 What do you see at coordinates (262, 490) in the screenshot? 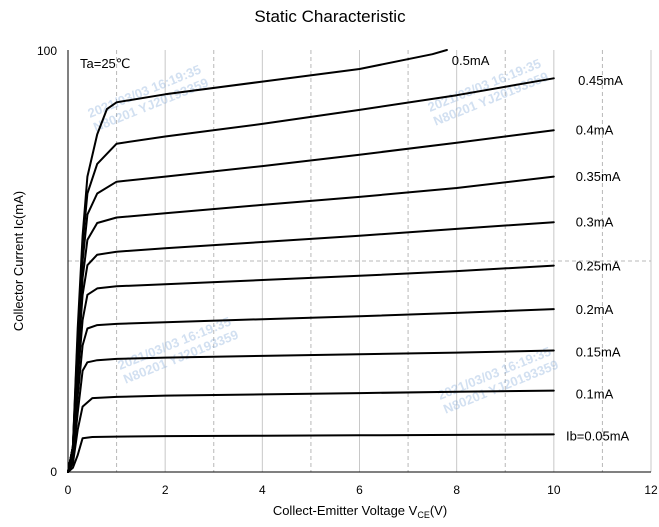
I see `x-tick-label-4: 4` at bounding box center [262, 490].